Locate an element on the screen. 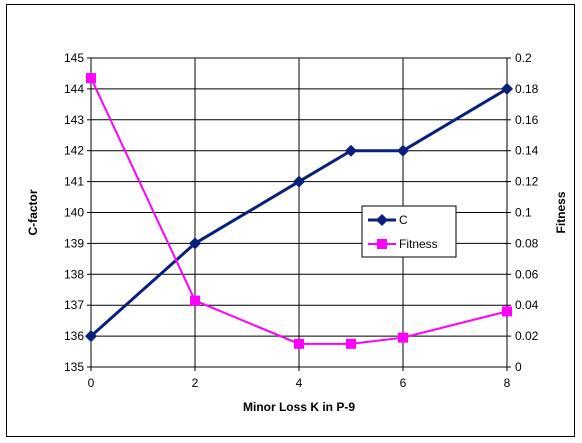  x-tick-label: 4 is located at coordinates (299, 383).